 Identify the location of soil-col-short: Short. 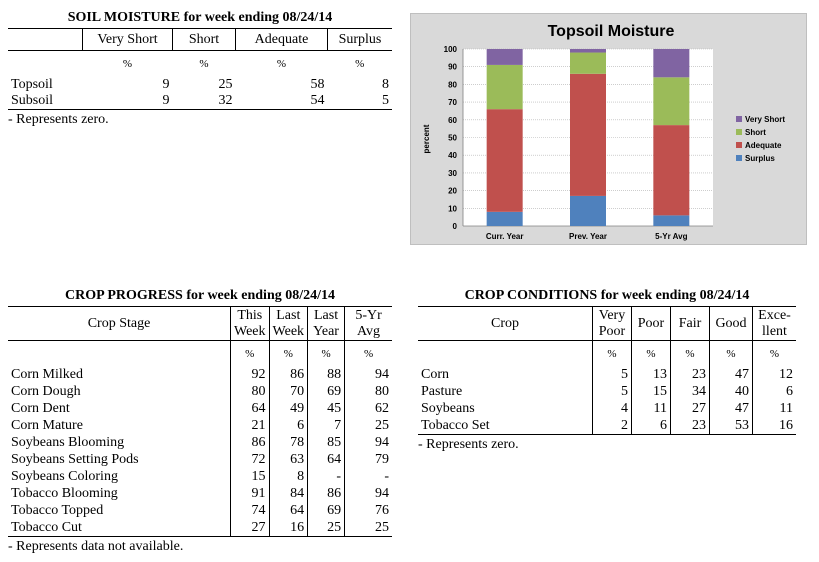
(204, 39).